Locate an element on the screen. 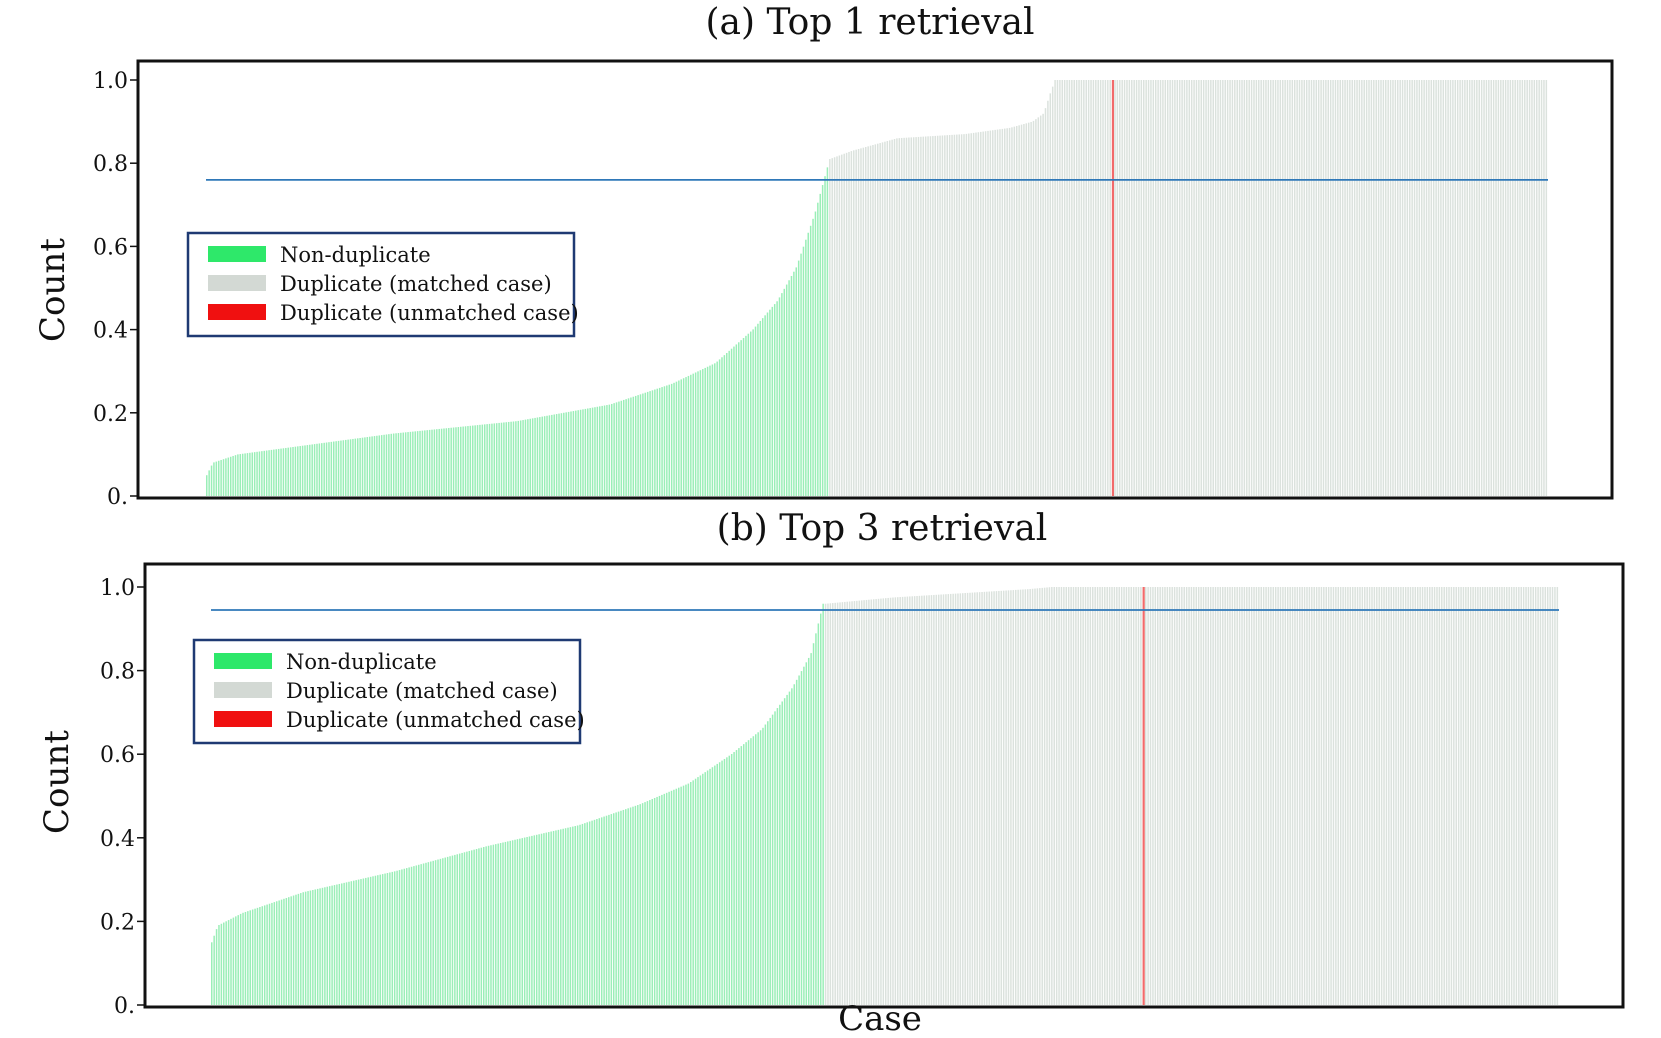 The width and height of the screenshot is (1661, 1038). y-tick-label: 1.0 is located at coordinates (117, 588).